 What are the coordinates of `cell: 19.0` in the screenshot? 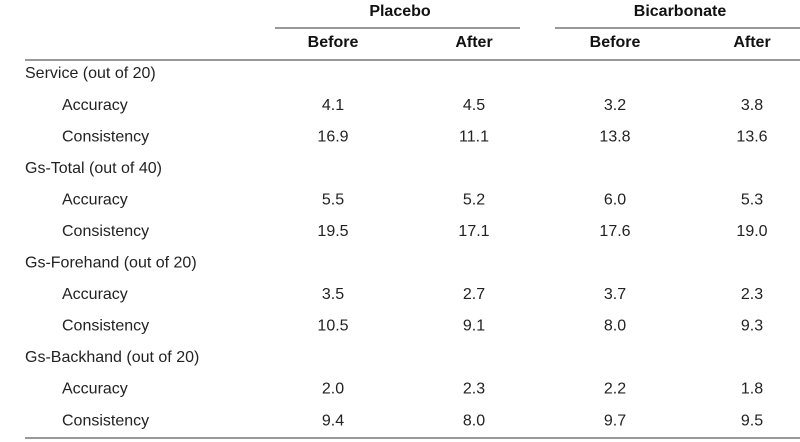 It's located at (751, 231).